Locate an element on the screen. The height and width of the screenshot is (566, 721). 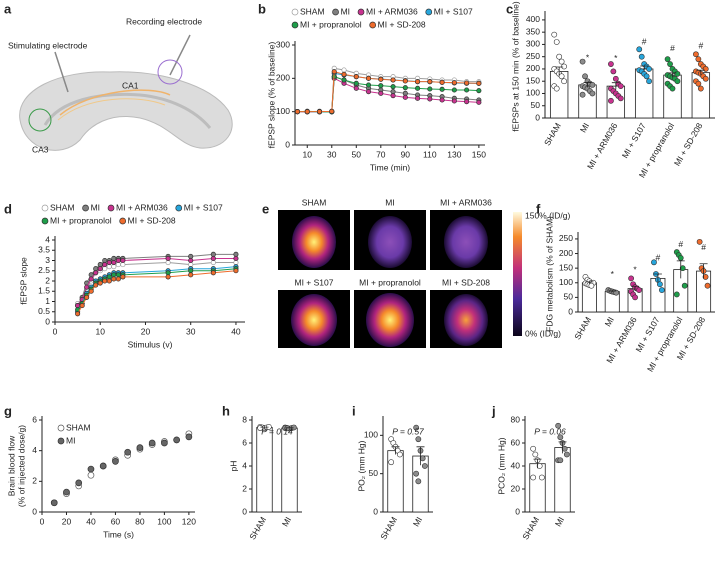
y-tick-label: 1.5 is located at coordinates (44, 291).